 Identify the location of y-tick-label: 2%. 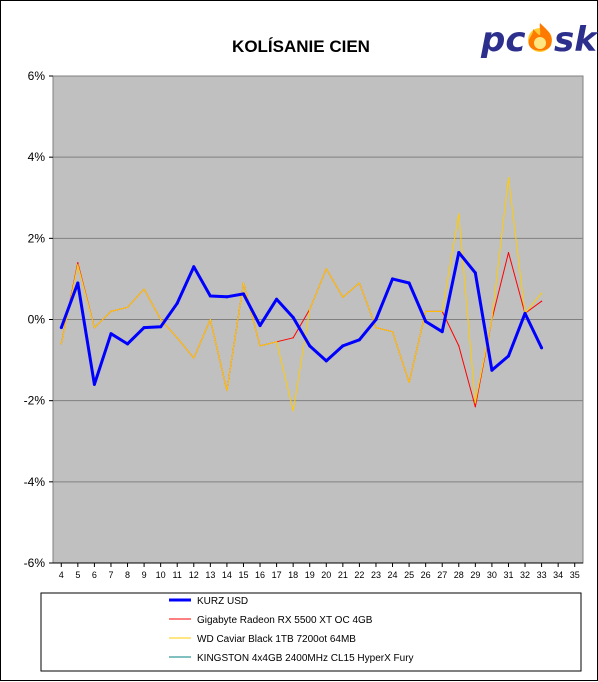
(37, 238).